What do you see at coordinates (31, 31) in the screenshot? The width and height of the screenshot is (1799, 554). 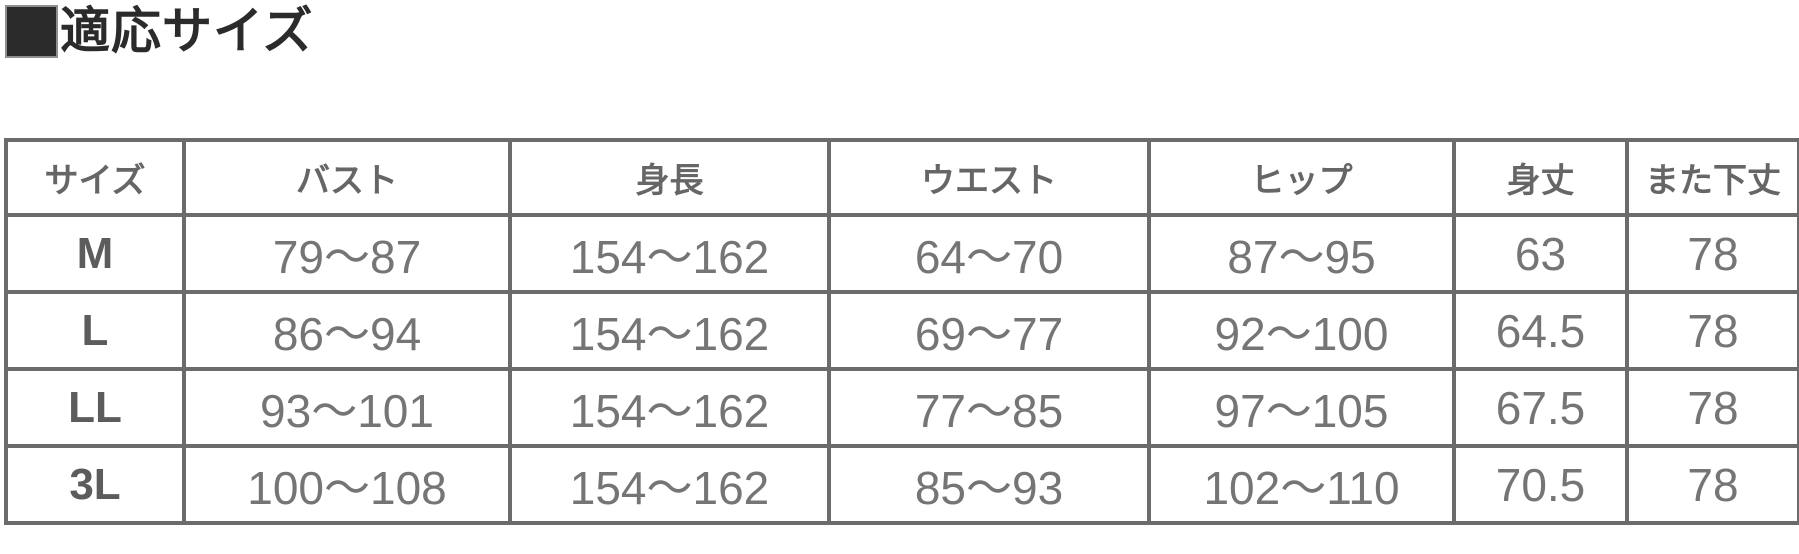 I see `black-square-icon` at bounding box center [31, 31].